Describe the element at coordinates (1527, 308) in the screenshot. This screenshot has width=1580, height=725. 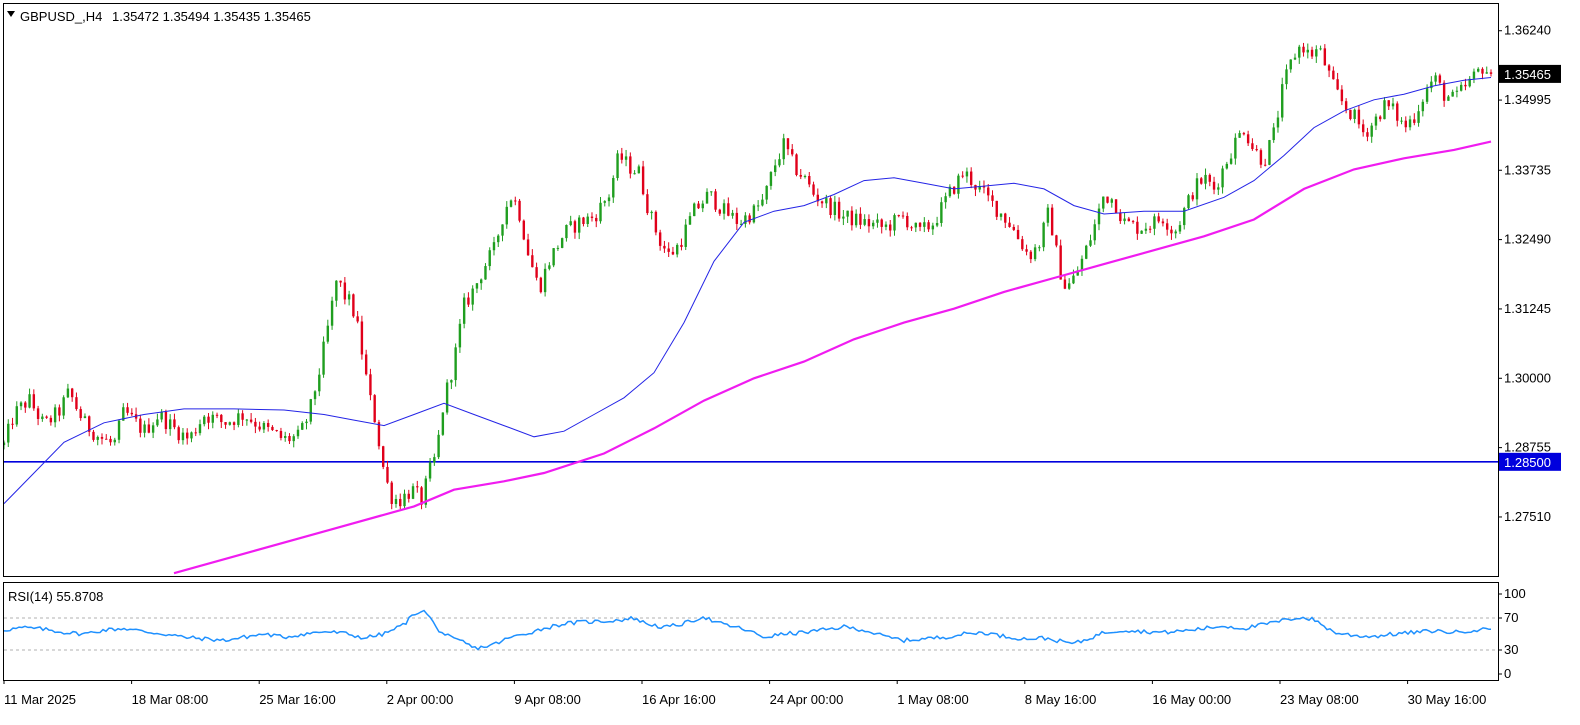
I see `price-tick-label: 1.31245` at that location.